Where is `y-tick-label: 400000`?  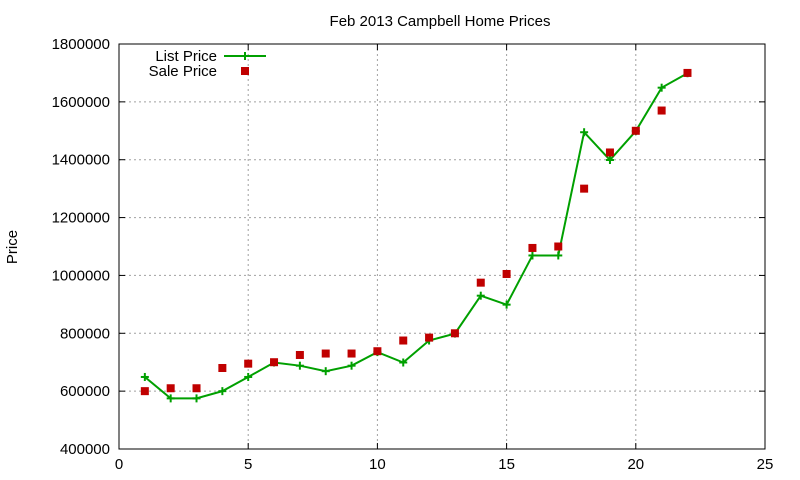 y-tick-label: 400000 is located at coordinates (85, 449).